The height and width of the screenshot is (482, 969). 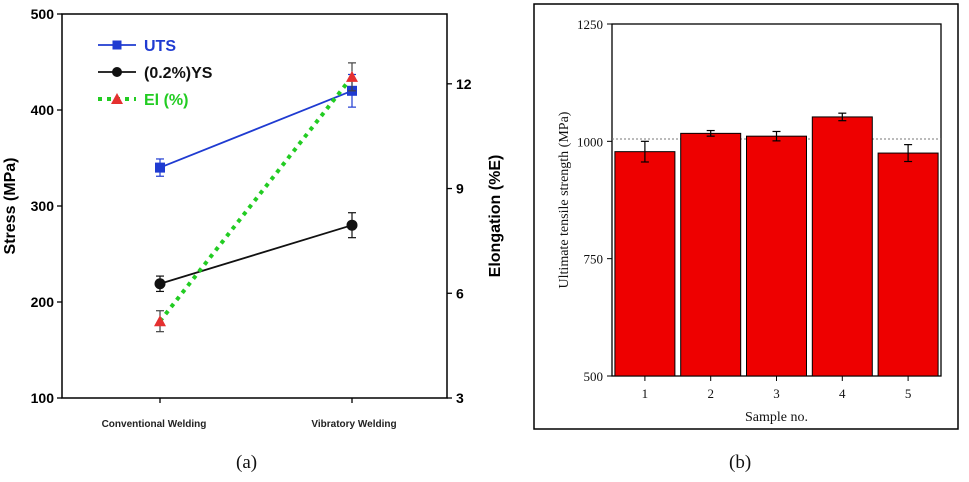 I want to click on x-tick-label: 4, so click(x=842, y=393).